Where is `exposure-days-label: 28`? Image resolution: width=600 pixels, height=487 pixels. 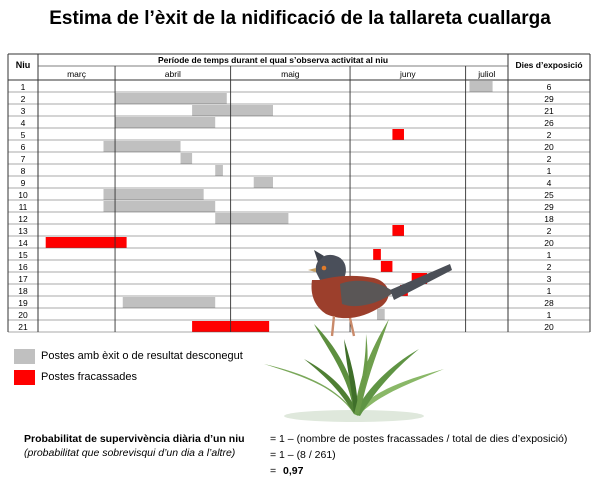 exposure-days-label: 28 is located at coordinates (549, 303).